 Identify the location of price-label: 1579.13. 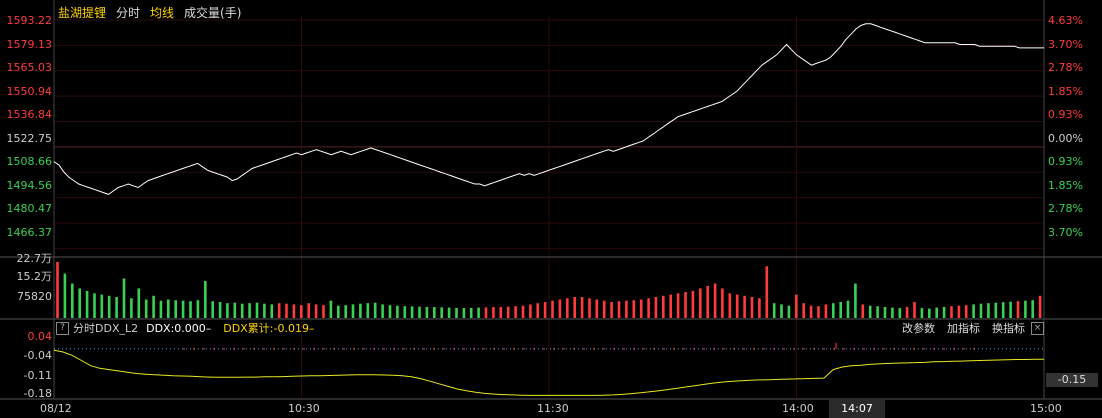
(29, 44).